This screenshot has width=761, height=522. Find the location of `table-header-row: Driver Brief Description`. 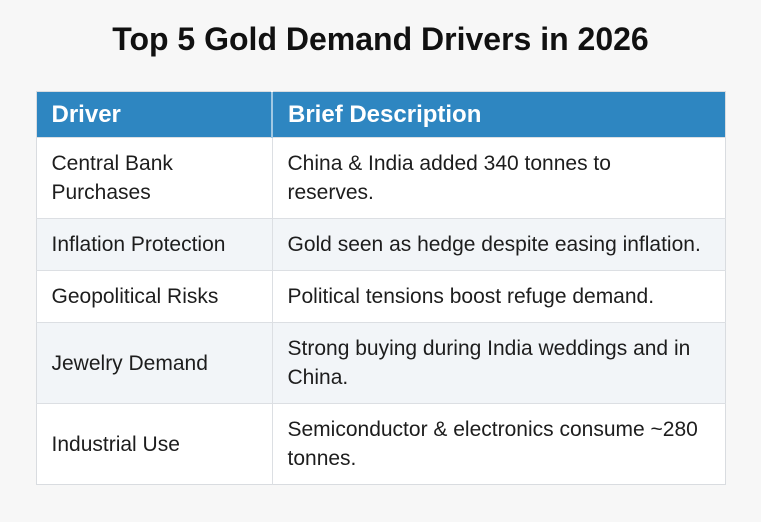

table-header-row: Driver Brief Description is located at coordinates (380, 114).